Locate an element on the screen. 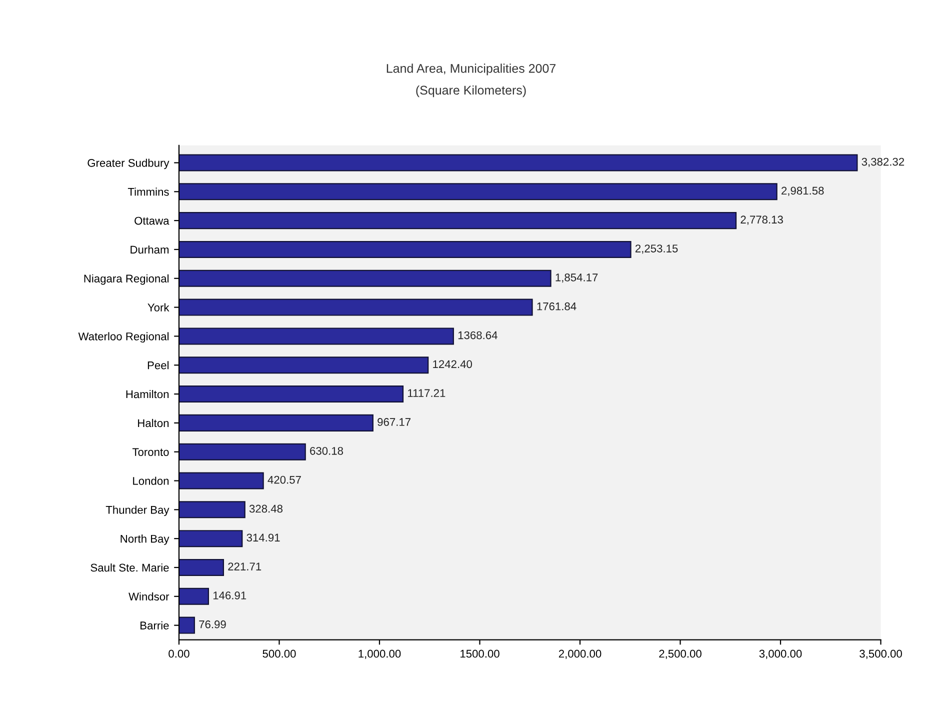 The width and height of the screenshot is (942, 727). x-tick-label: 1,000.00 is located at coordinates (379, 654).